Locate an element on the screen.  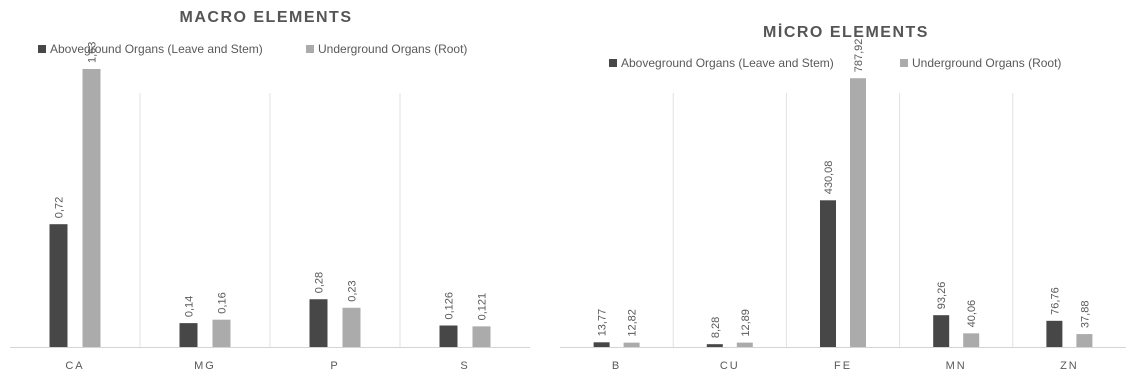
x-tick-label: P is located at coordinates (334, 366).